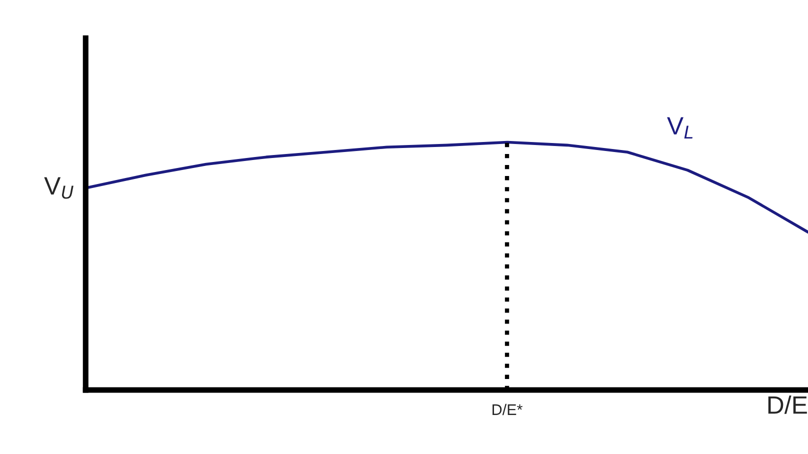  Describe the element at coordinates (507, 410) in the screenshot. I see `text: D/E*` at that location.